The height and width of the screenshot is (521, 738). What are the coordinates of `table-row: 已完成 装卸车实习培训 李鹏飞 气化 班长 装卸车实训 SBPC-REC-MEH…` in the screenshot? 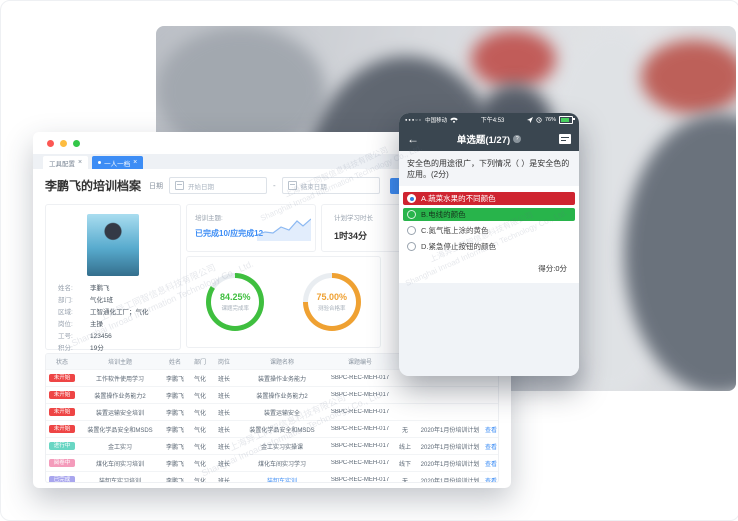 It's located at (272, 477).